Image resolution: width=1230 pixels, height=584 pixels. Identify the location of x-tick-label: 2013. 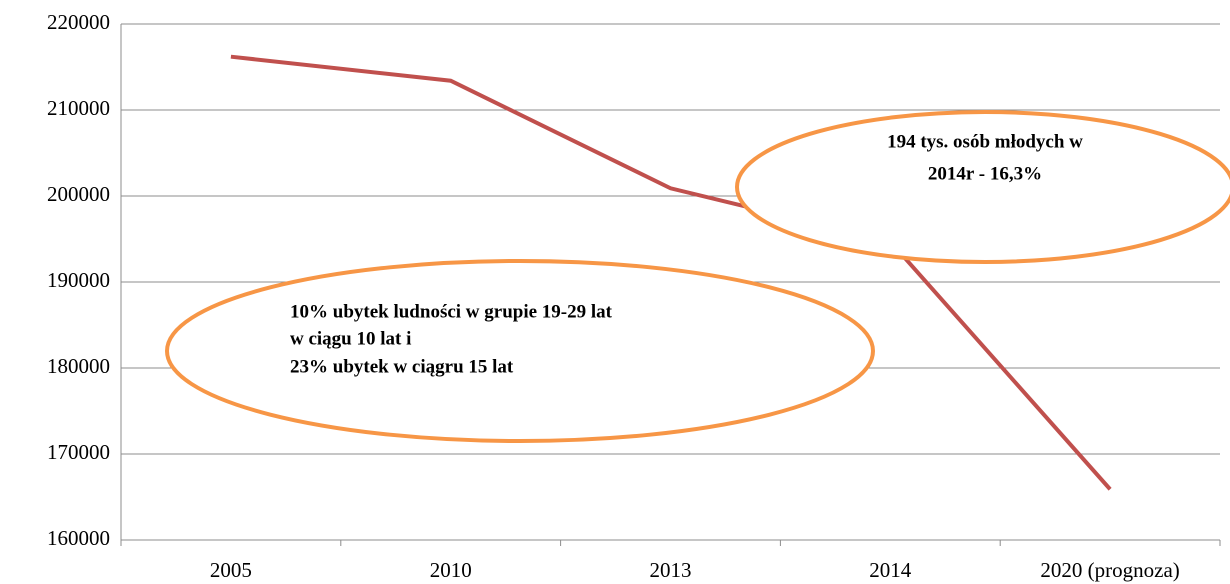
(671, 570).